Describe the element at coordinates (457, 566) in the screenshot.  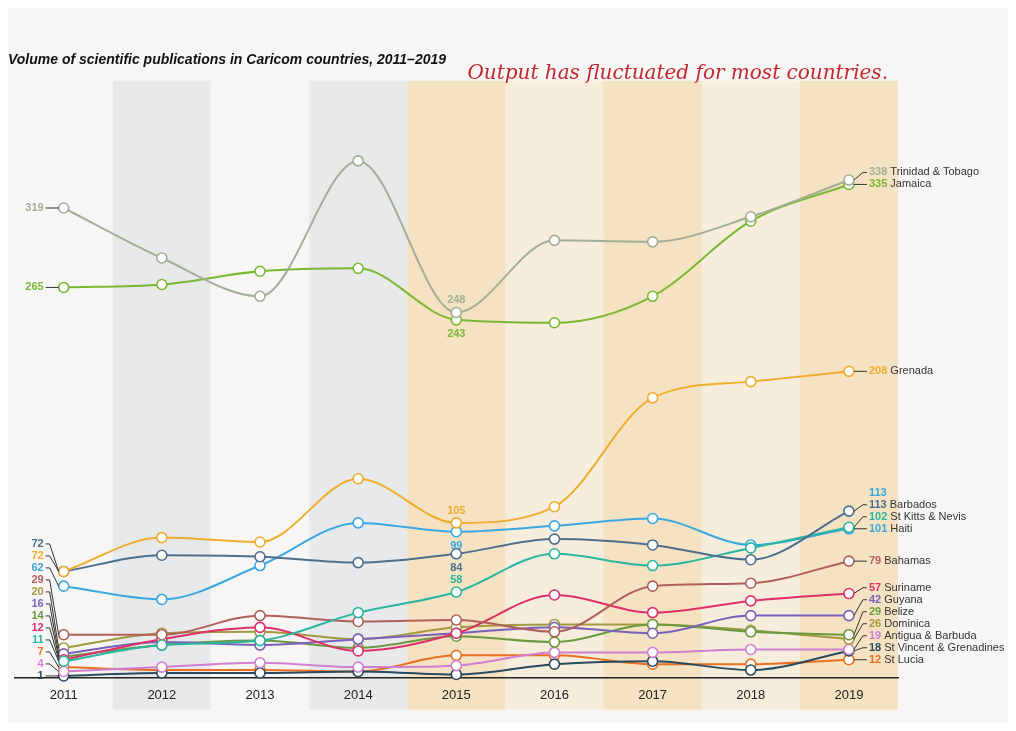
I see `data-label: 84` at that location.